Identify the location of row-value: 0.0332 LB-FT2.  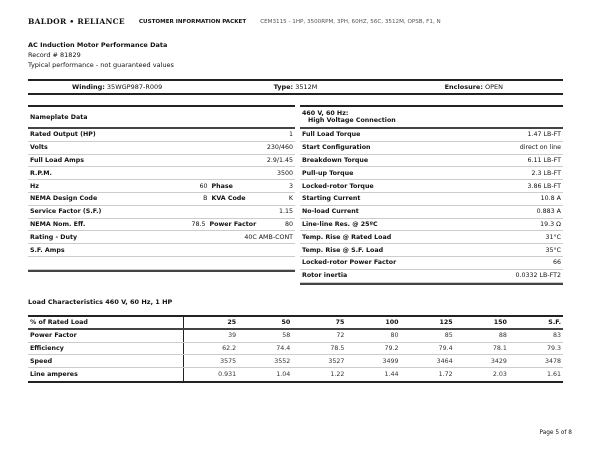
(538, 276).